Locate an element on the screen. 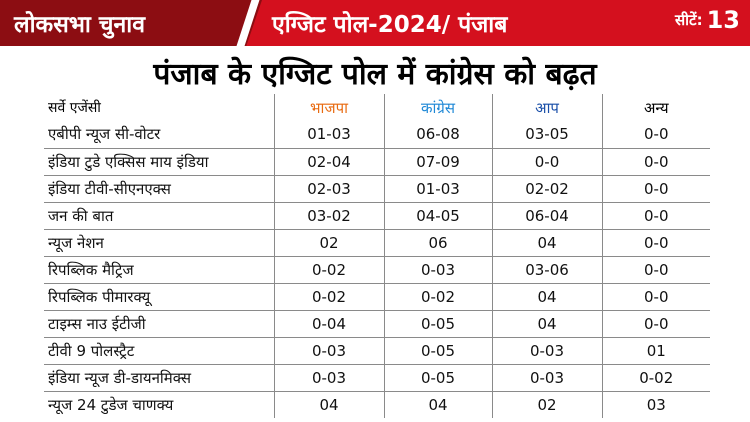 The height and width of the screenshot is (422, 750). seat-range-cell: 03-06 is located at coordinates (547, 270).